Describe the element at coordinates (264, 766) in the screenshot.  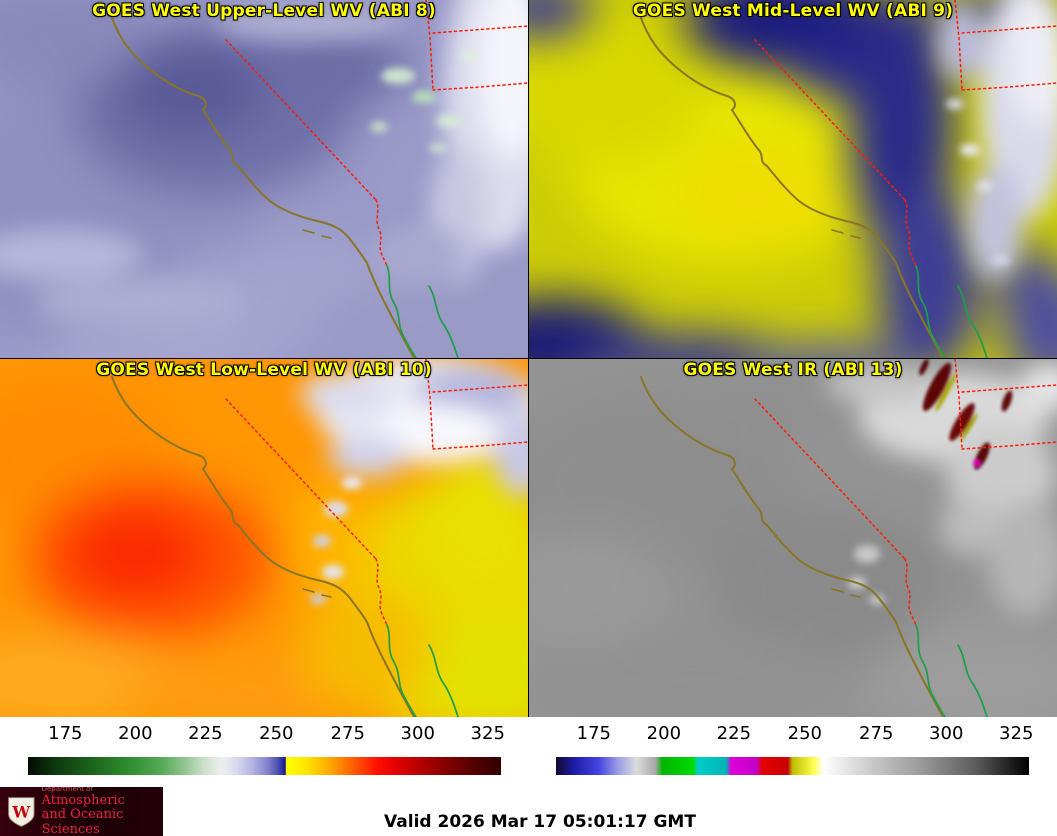
I see `wv-colorbar-gradient` at that location.